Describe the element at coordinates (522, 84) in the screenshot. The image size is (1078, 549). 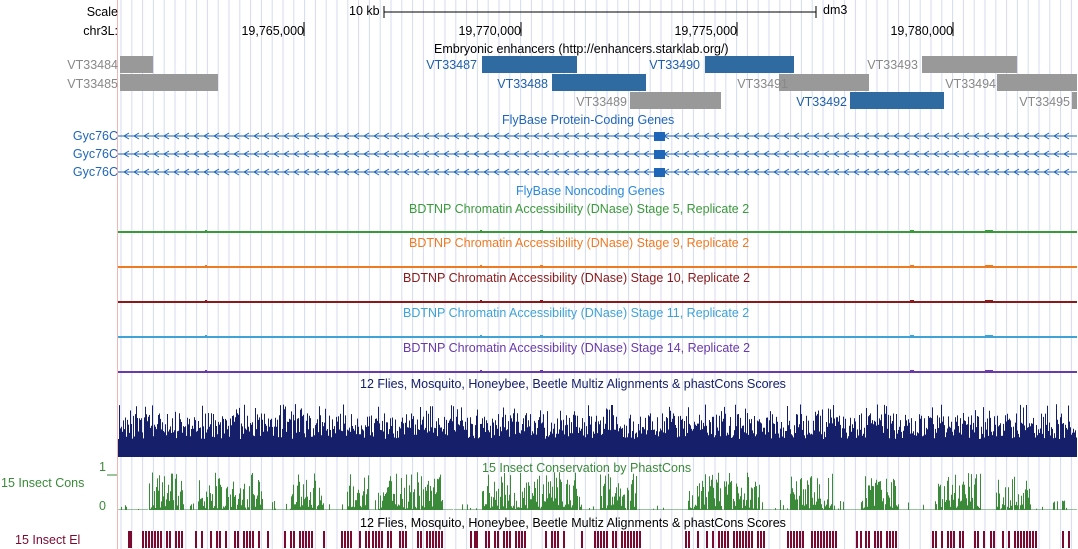
I see `enhancer-label: VT33488` at that location.